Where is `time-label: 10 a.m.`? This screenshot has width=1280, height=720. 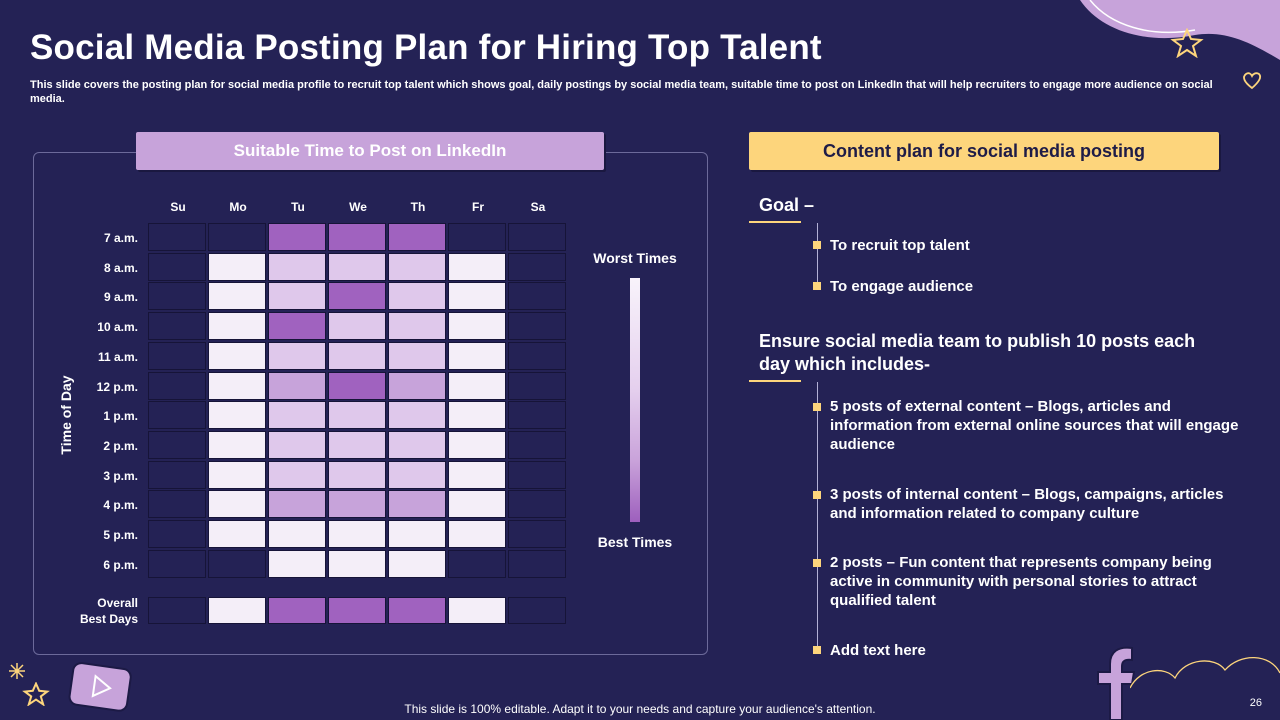 time-label: 10 a.m. is located at coordinates (117, 327).